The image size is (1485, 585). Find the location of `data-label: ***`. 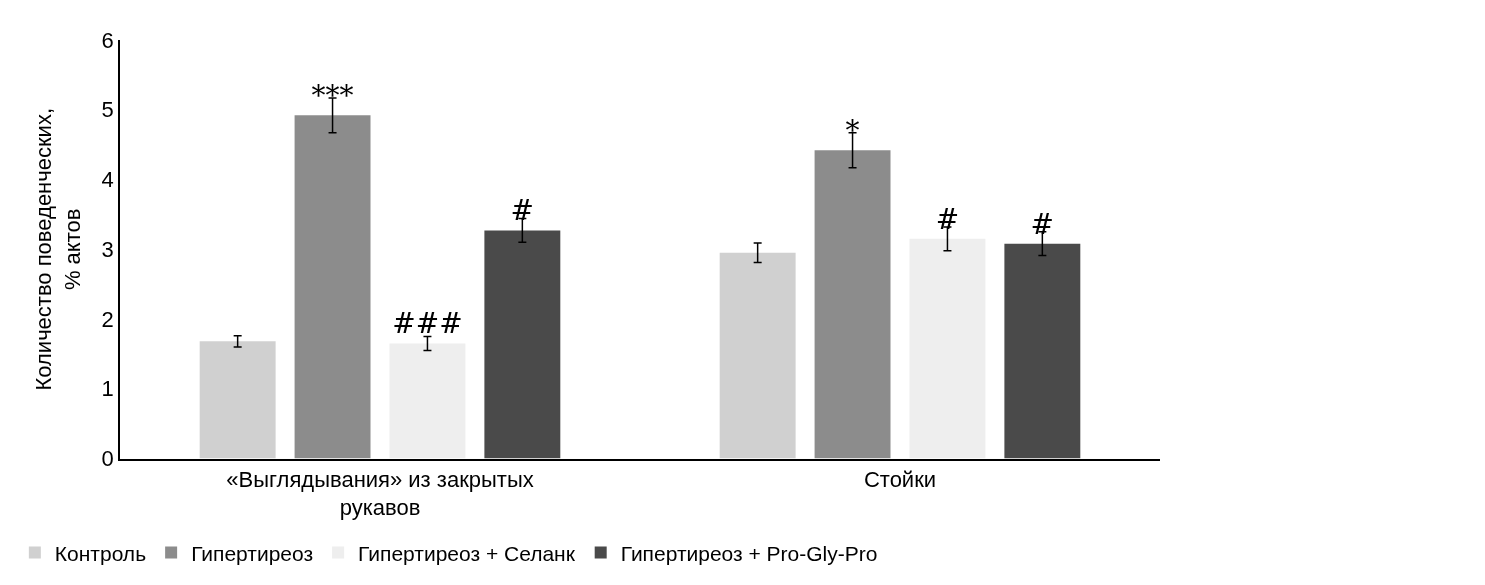

data-label: *** is located at coordinates (332, 96).